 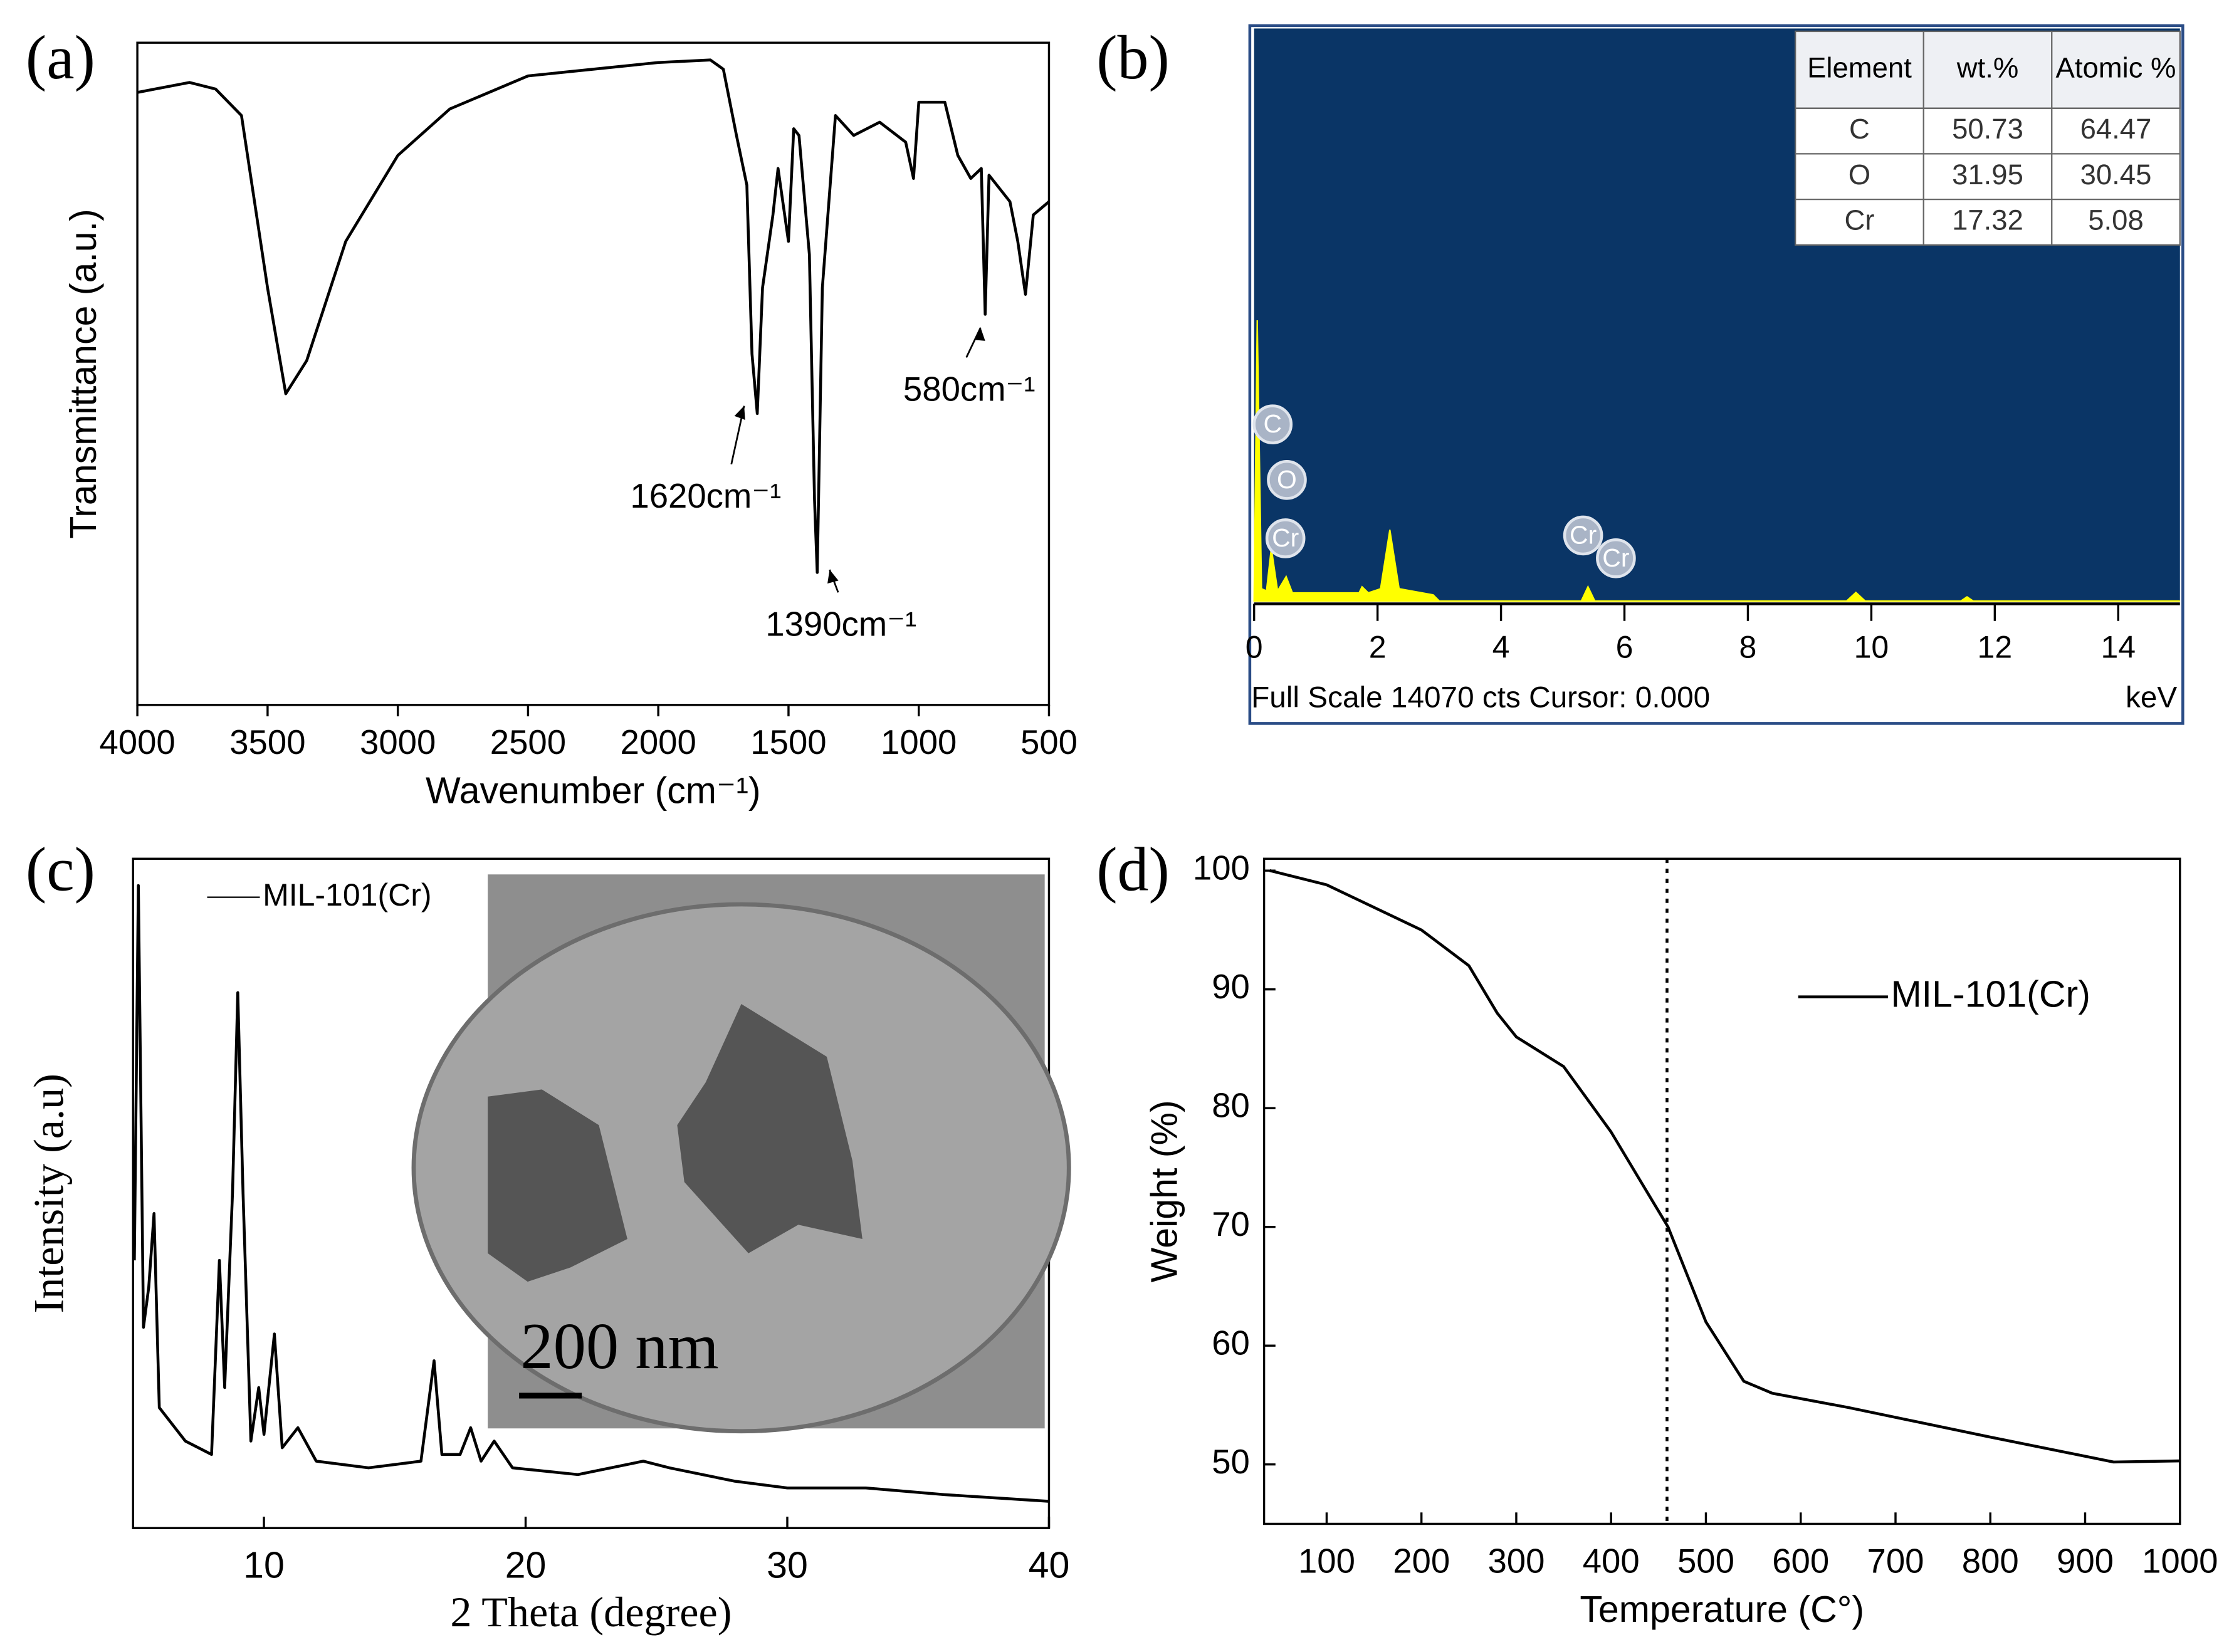 What do you see at coordinates (1231, 1224) in the screenshot?
I see `y-tick-label: 70` at bounding box center [1231, 1224].